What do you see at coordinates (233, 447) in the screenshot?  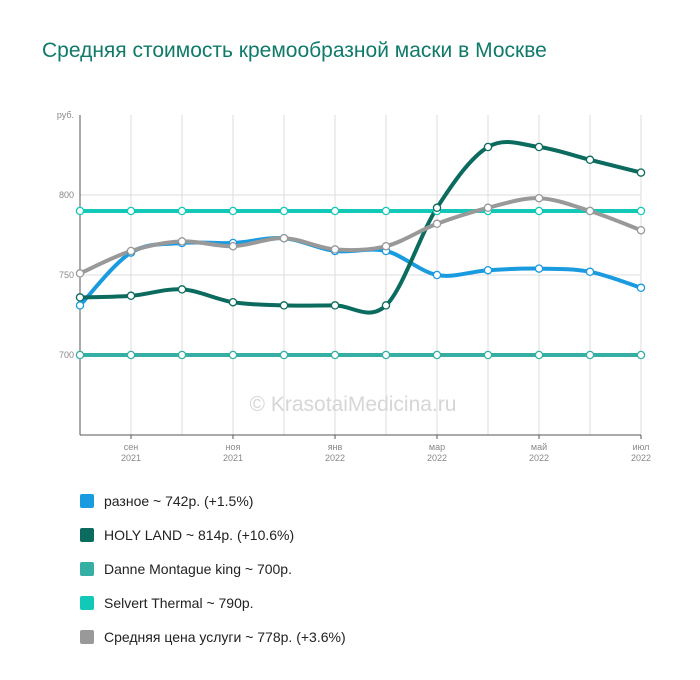 I see `x-tick-label: ноя` at bounding box center [233, 447].